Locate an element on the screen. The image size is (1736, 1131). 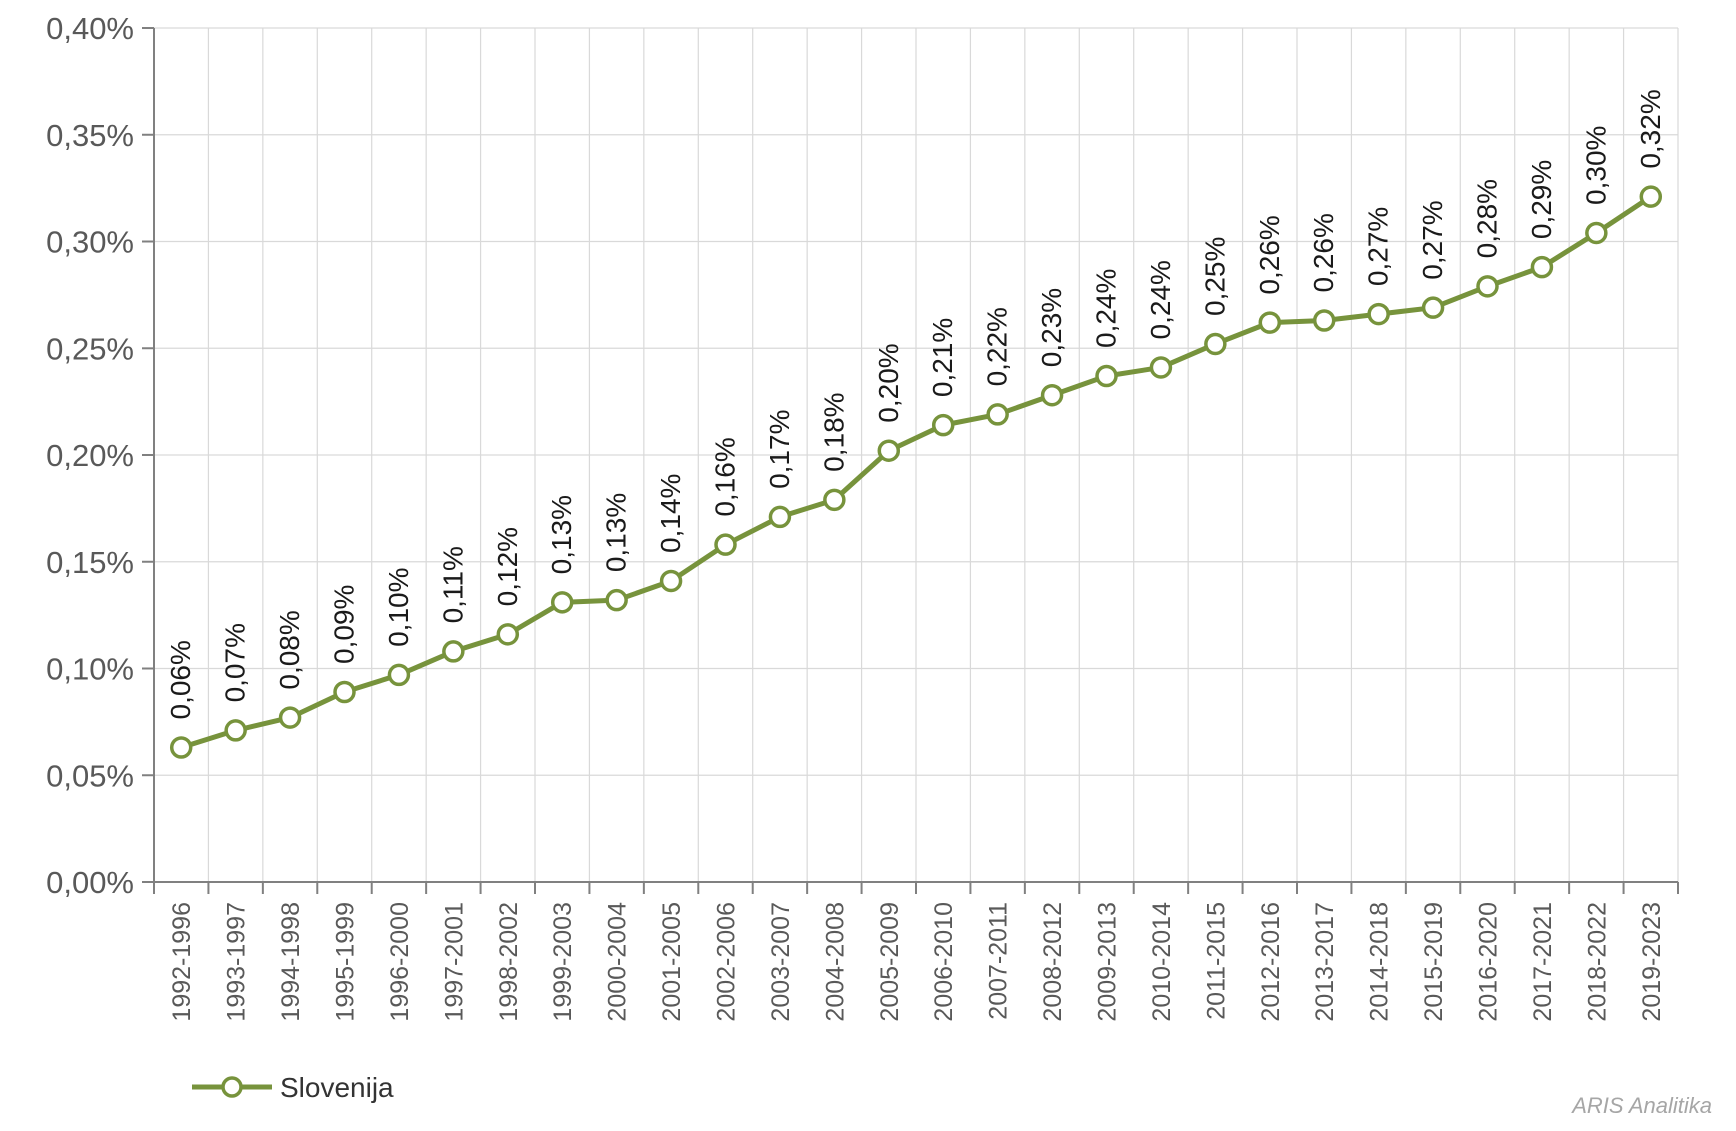
x-tick-label: 1995-1999 is located at coordinates (346, 962).